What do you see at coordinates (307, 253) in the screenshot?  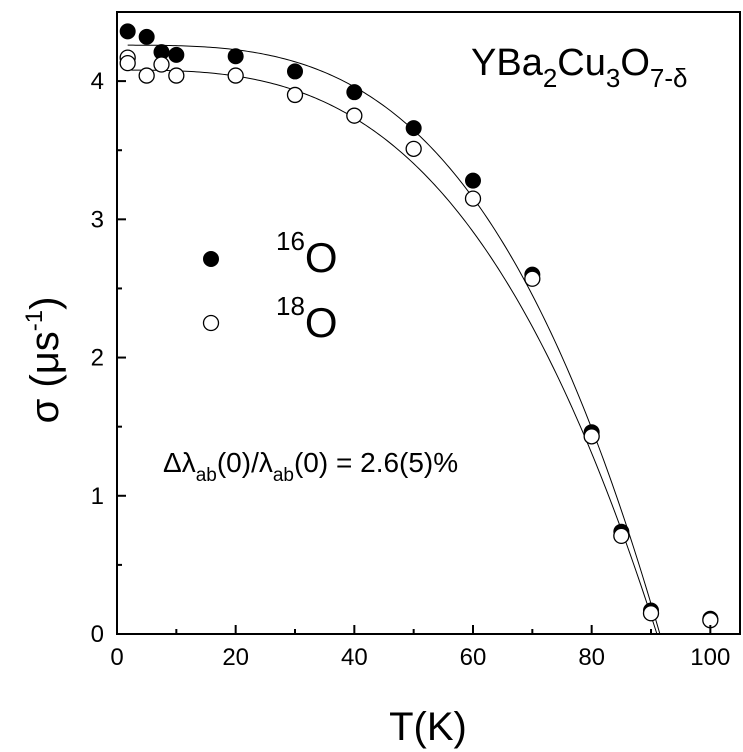 I see `legend-label-16o: 16O` at bounding box center [307, 253].